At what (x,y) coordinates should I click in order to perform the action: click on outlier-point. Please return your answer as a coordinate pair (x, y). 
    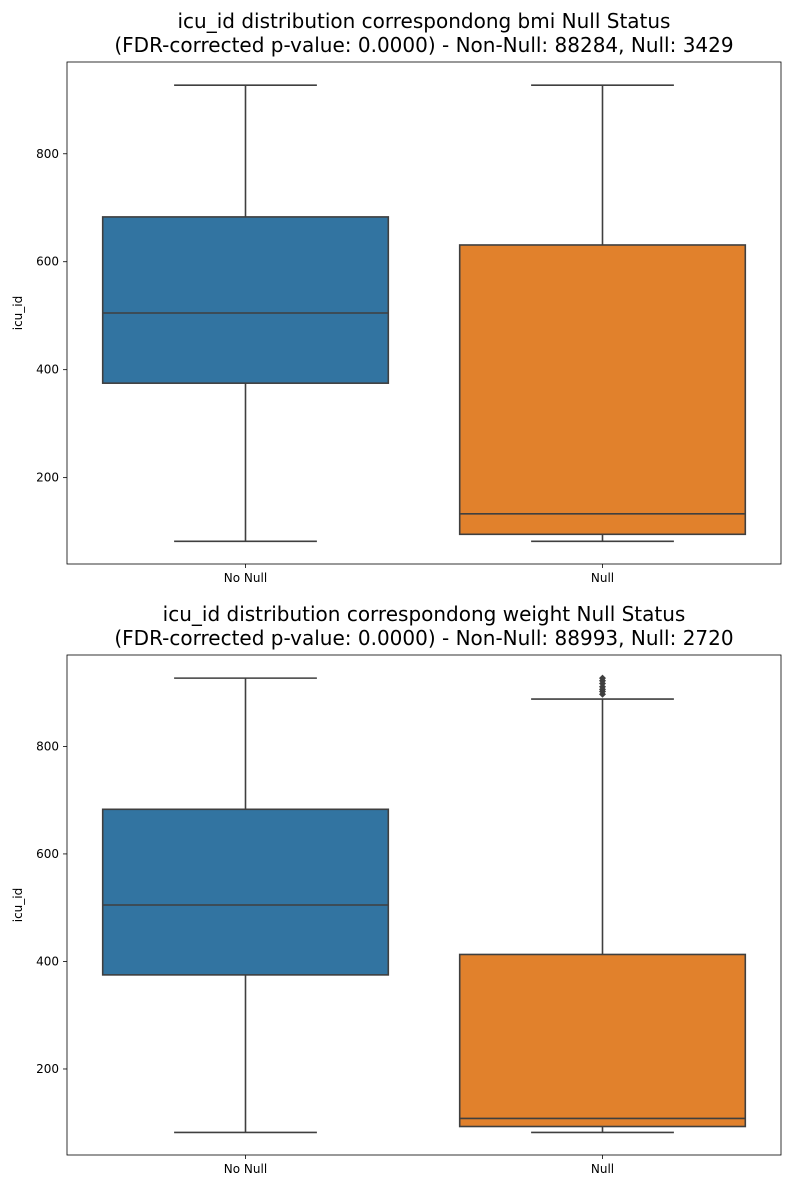
    Looking at the image, I should click on (602, 678).